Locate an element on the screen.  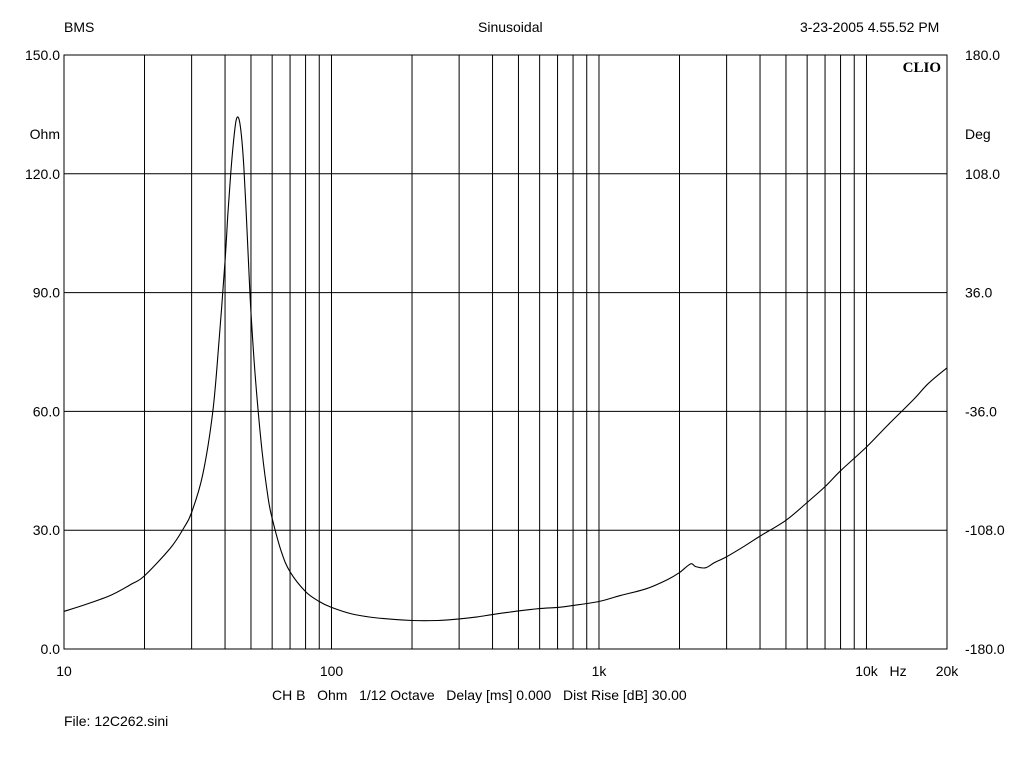
y2-axis-label: Deg is located at coordinates (978, 134).